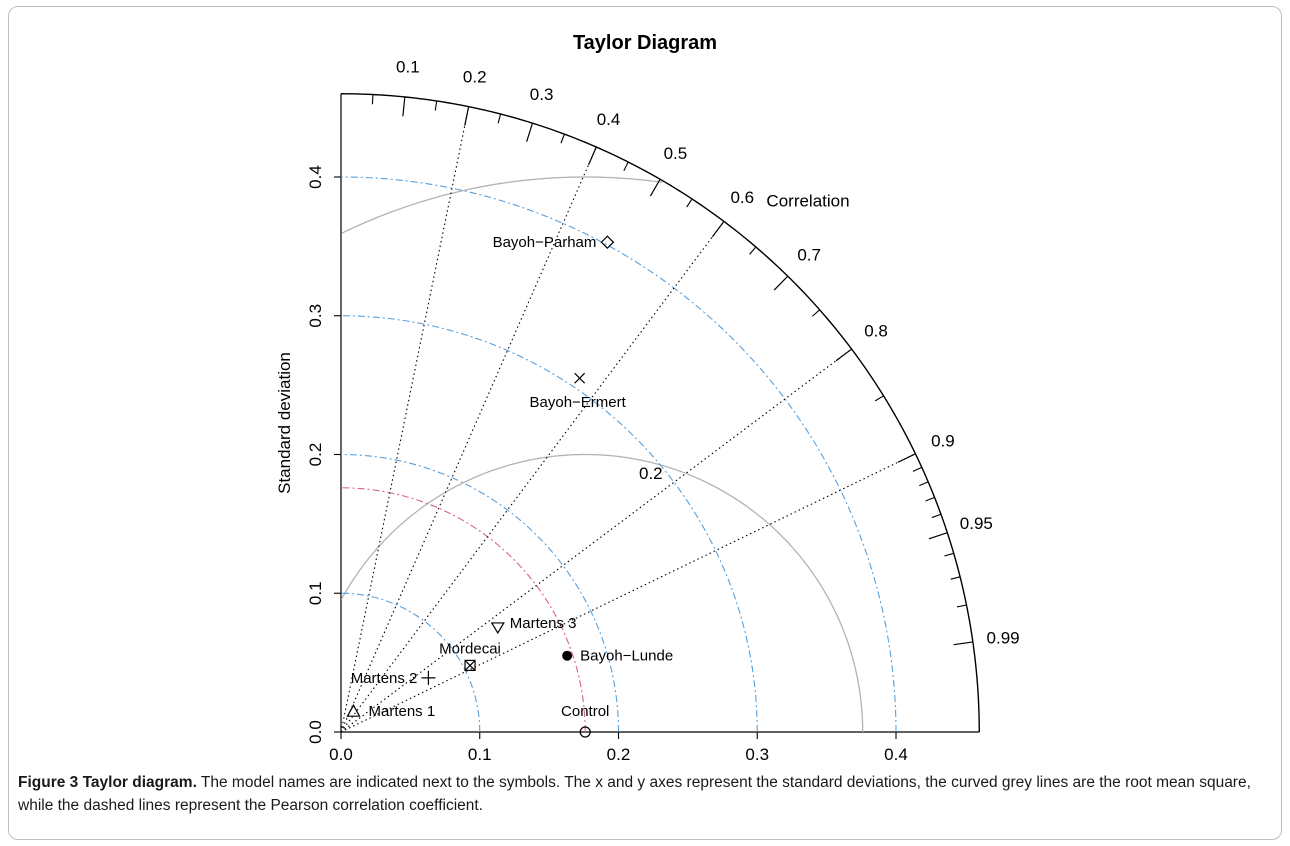 The image size is (1290, 846). What do you see at coordinates (781, 283) in the screenshot?
I see `correlation-tick-0.7` at bounding box center [781, 283].